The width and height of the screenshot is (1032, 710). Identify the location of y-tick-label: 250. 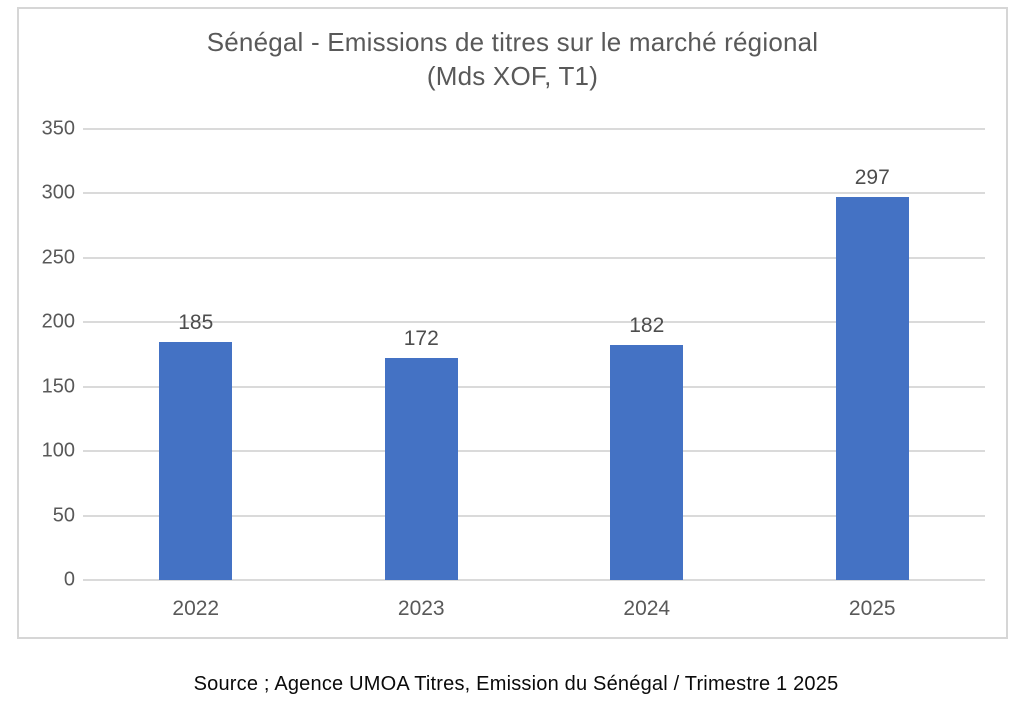
(58, 257).